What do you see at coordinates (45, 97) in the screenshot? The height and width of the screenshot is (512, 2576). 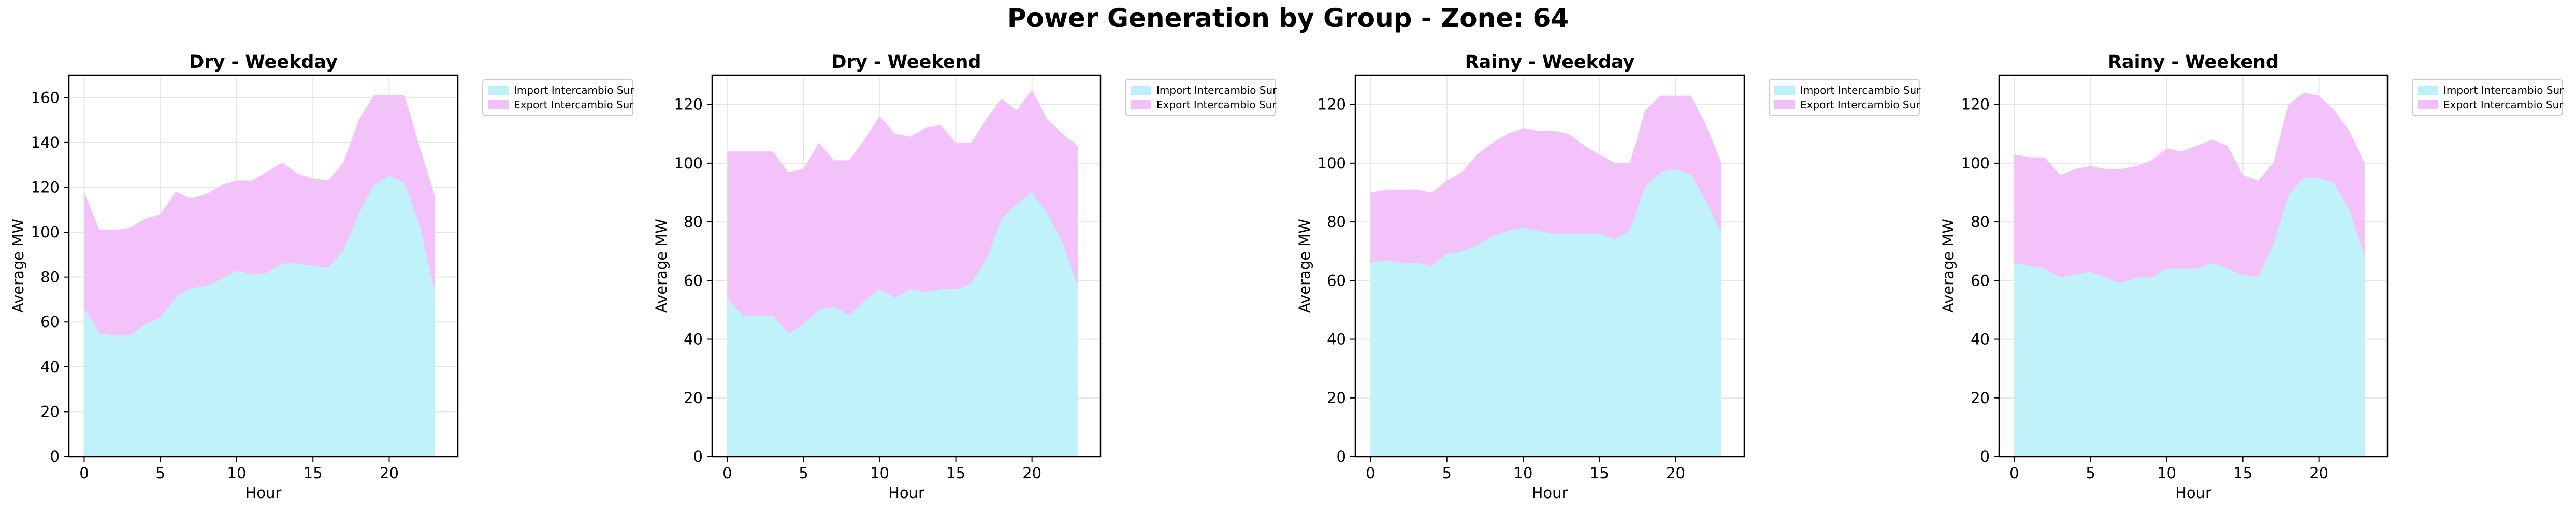 I see `y-tick-label: 160` at bounding box center [45, 97].